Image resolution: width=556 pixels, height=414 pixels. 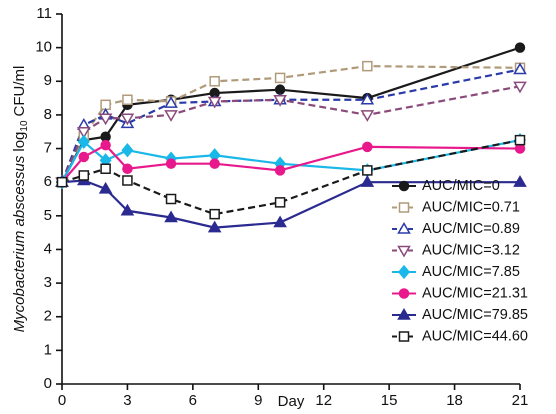 I want to click on y-tick-label: 3, so click(x=48, y=282).